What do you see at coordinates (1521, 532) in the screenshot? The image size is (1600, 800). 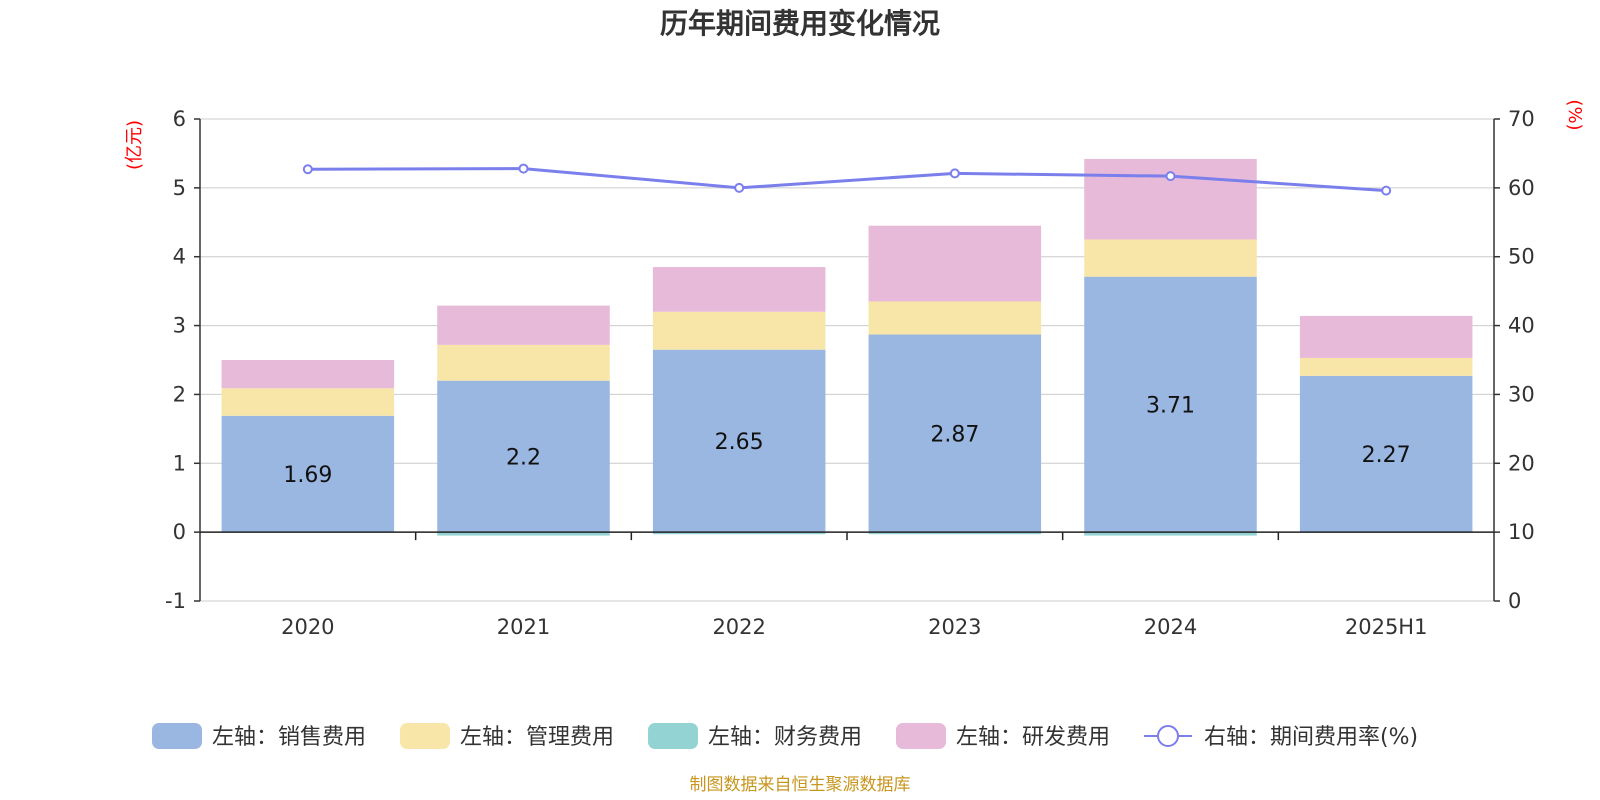 I see `right-tick-label: 10` at bounding box center [1521, 532].